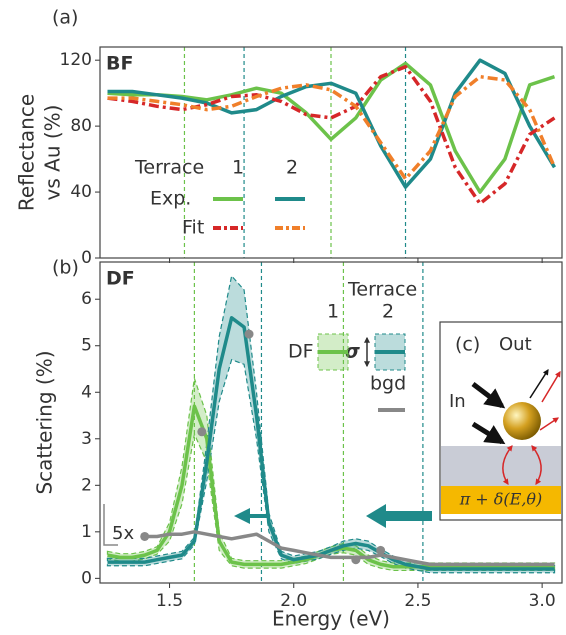 The image size is (566, 635). I want to click on y-tick-label: 4, so click(86, 392).